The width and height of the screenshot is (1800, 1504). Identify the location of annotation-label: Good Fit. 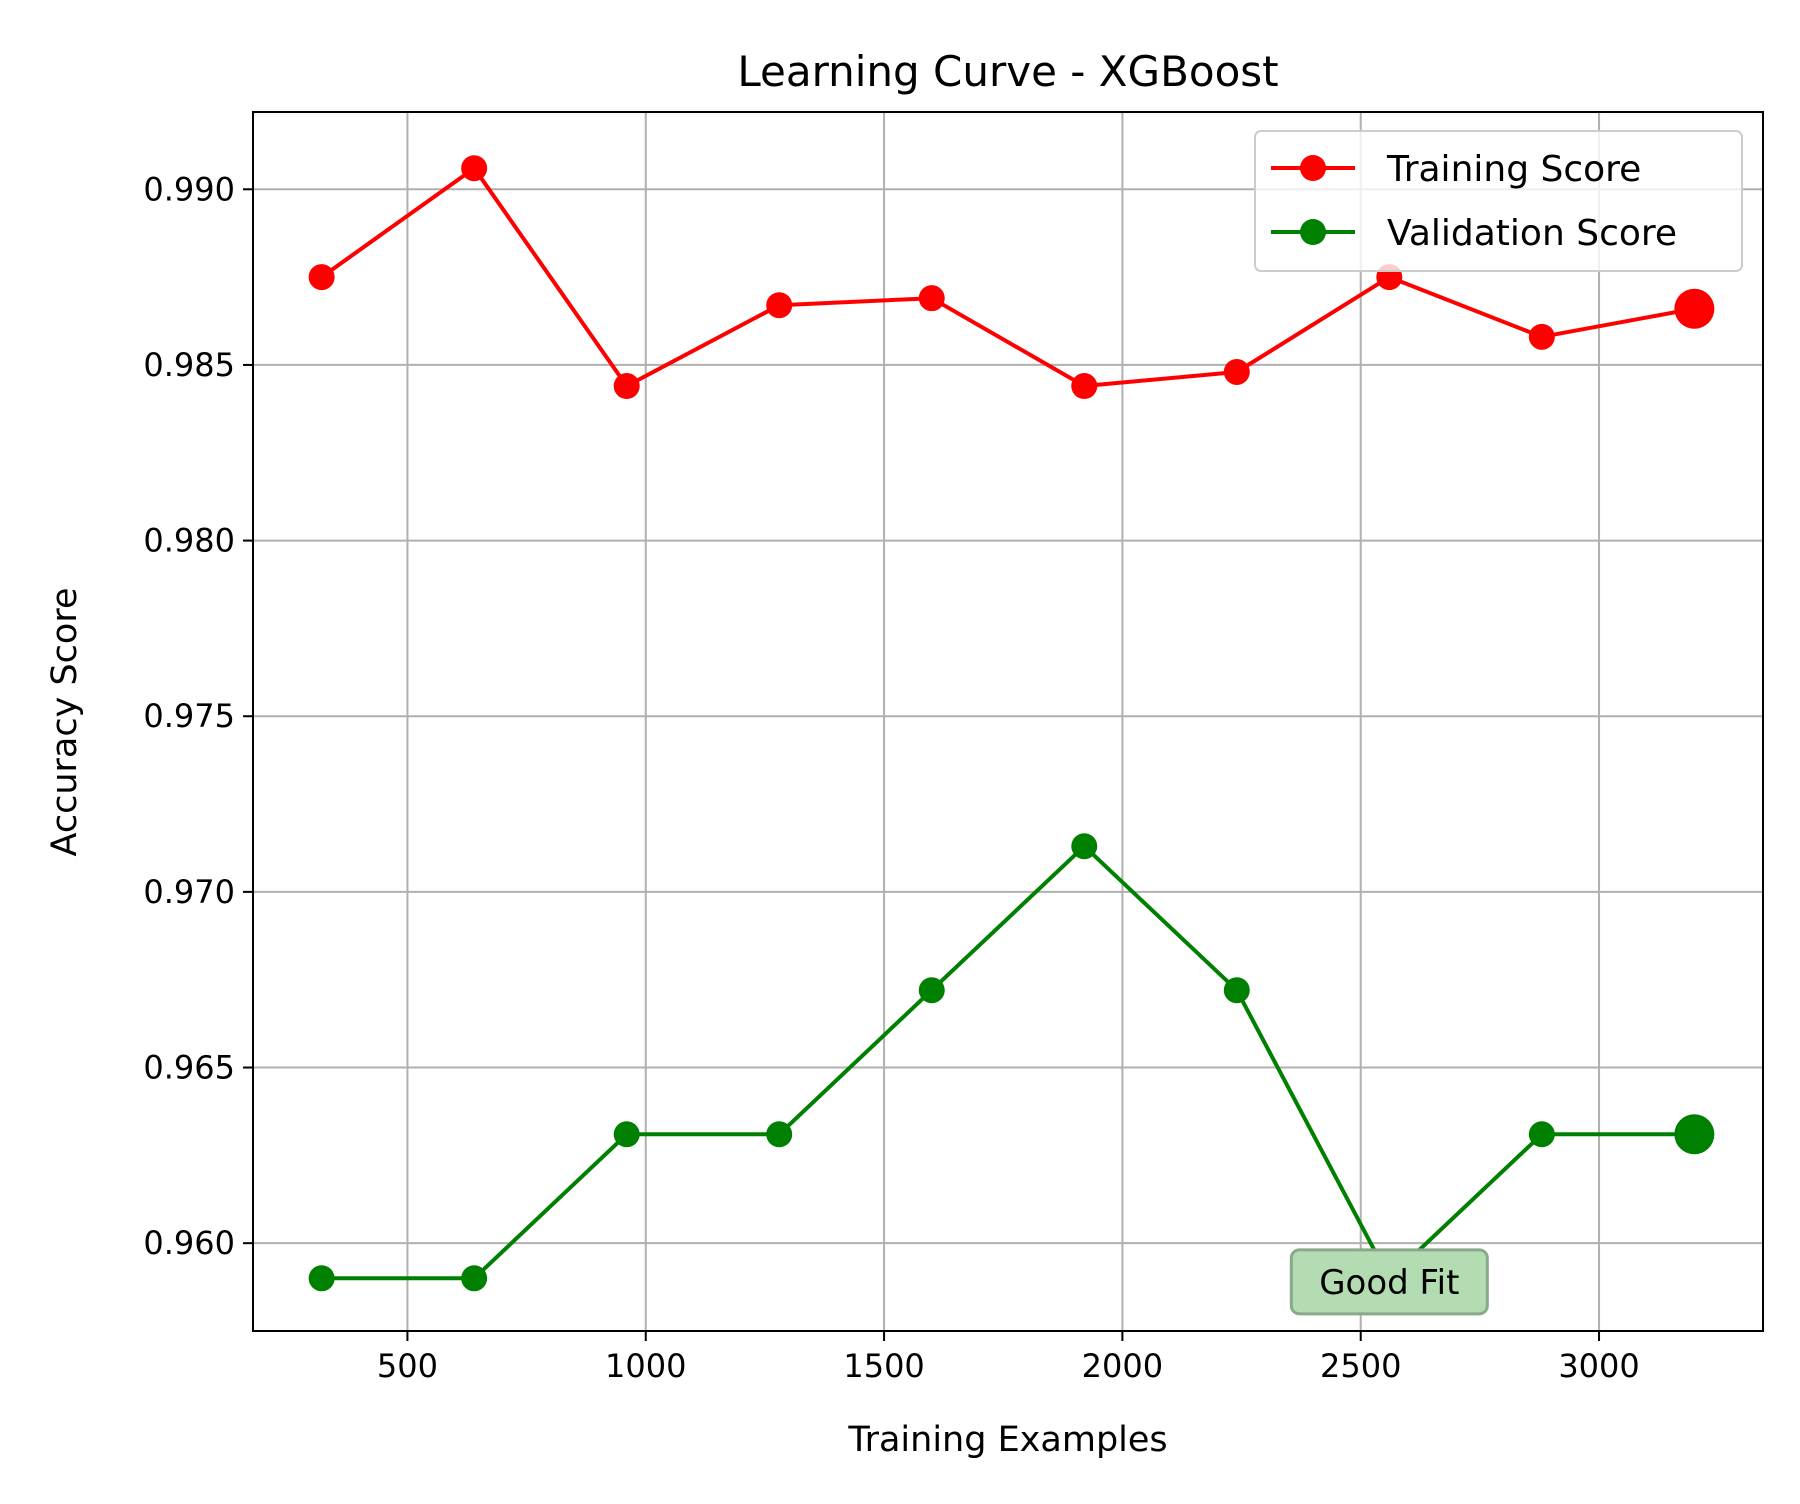
(1389, 1283).